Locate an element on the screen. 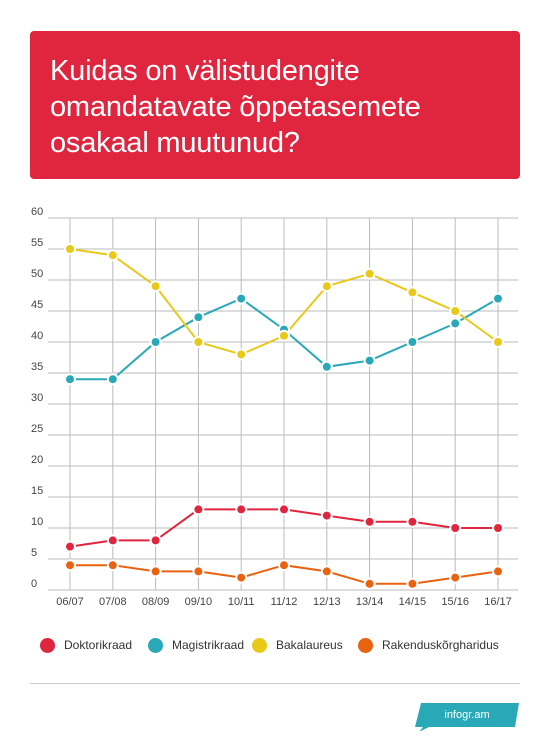 This screenshot has width=550, height=754. y-tick-label: 40 is located at coordinates (37, 336).